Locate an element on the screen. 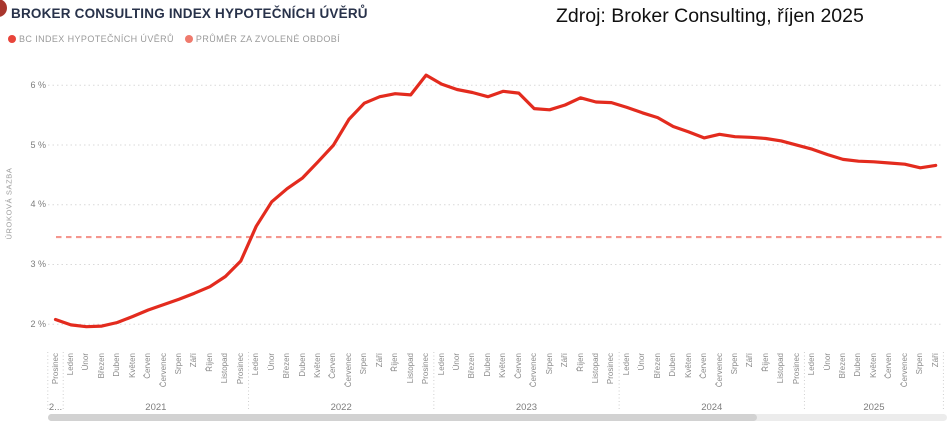 The width and height of the screenshot is (949, 423). y-tick-label: 6 % is located at coordinates (38, 84).